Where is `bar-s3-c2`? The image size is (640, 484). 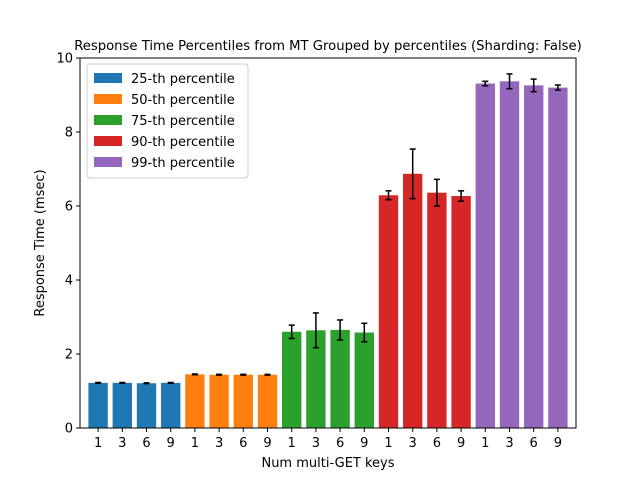
bar-s3-c2 is located at coordinates (437, 310).